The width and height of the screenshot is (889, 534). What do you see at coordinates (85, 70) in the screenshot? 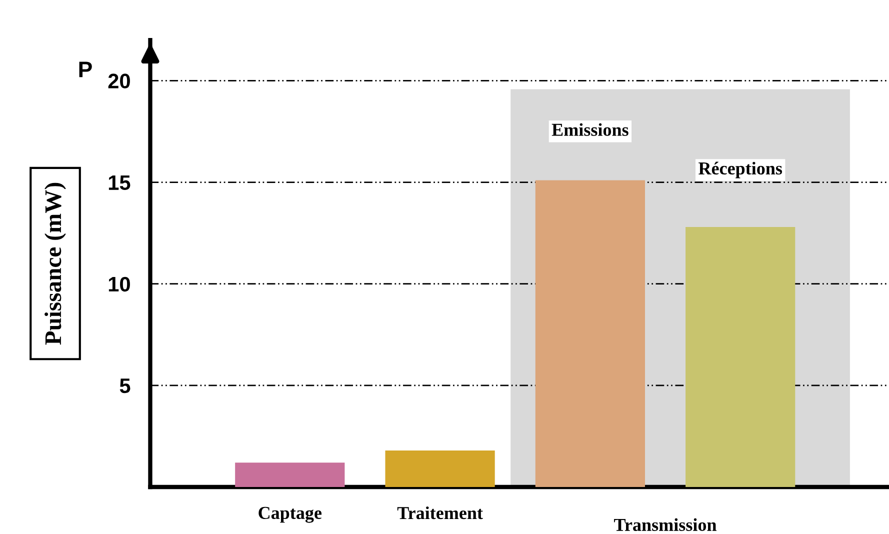
I see `text: P` at bounding box center [85, 70].